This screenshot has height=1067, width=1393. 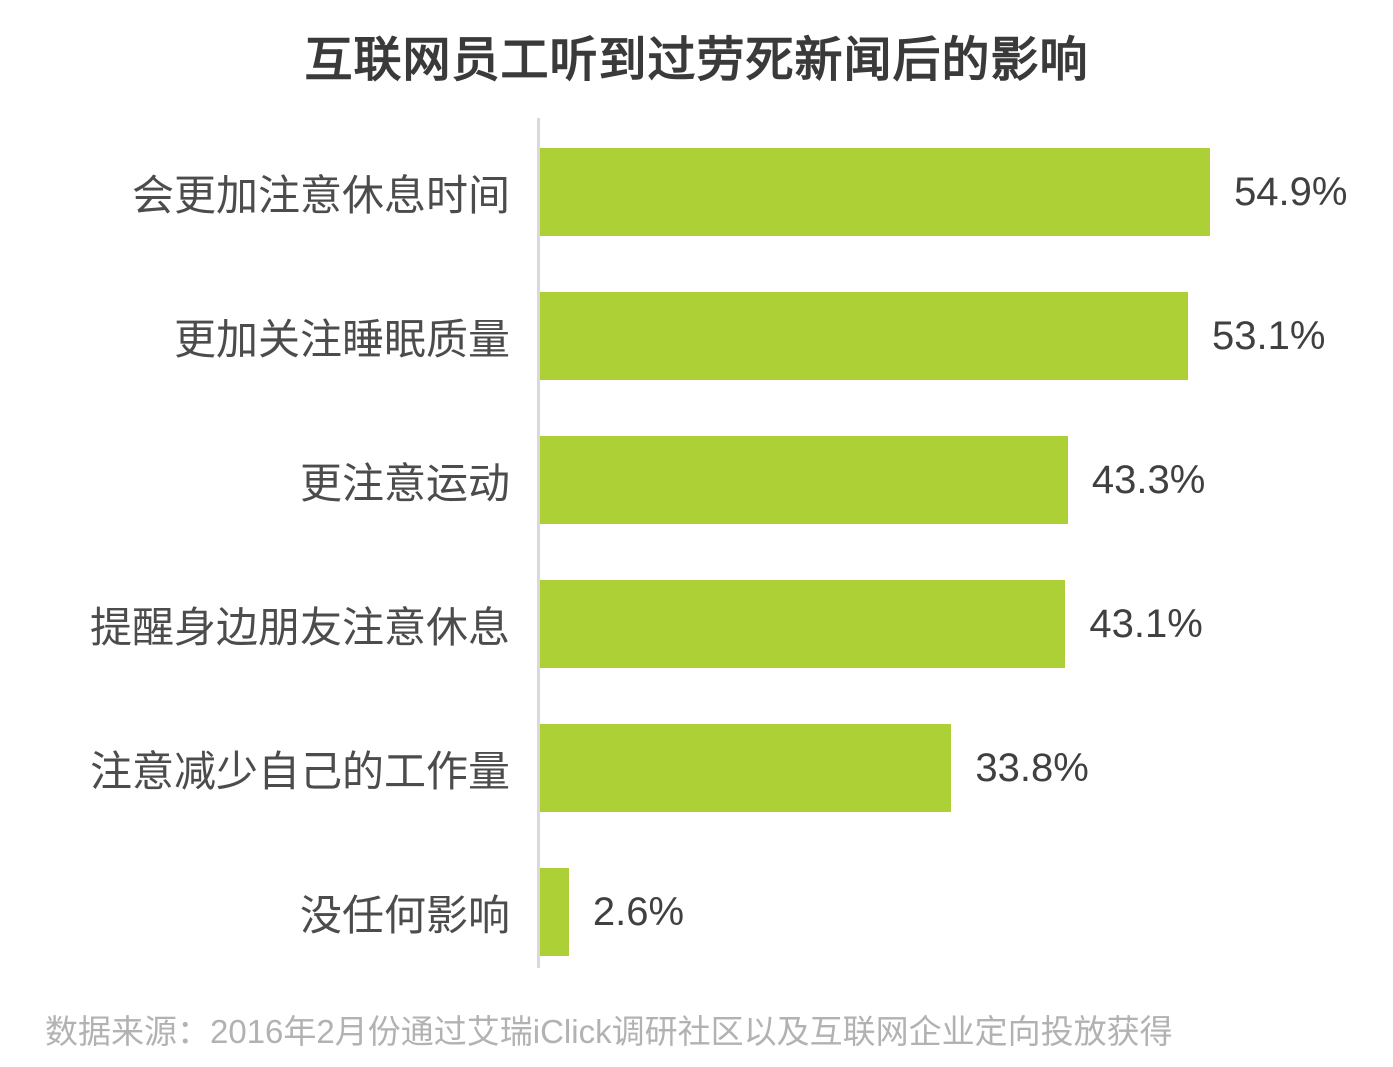 What do you see at coordinates (1146, 623) in the screenshot?
I see `value-label: 43.1%` at bounding box center [1146, 623].